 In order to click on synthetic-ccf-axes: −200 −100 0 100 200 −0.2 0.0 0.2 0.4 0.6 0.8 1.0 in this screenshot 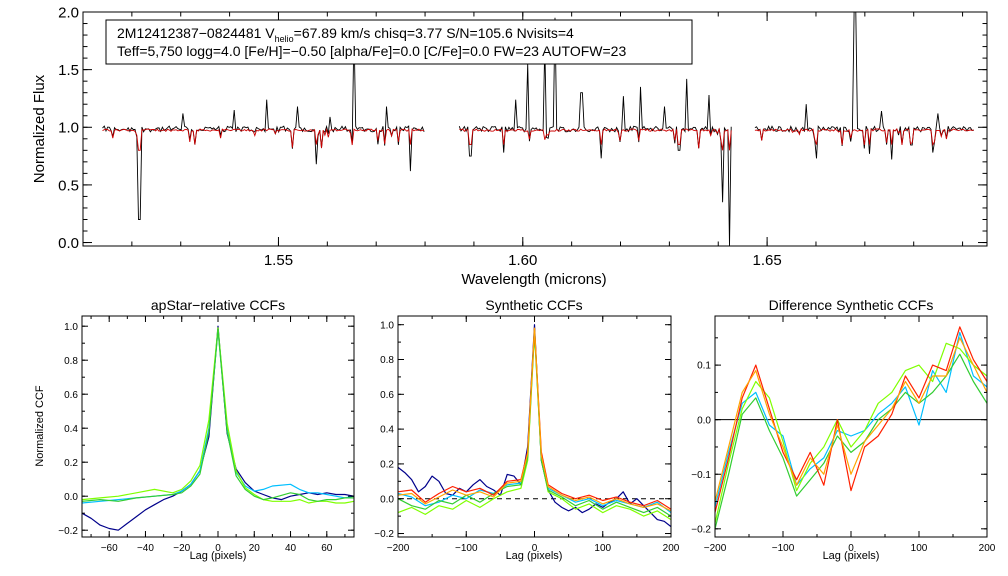, I will do `click(527, 435)`.